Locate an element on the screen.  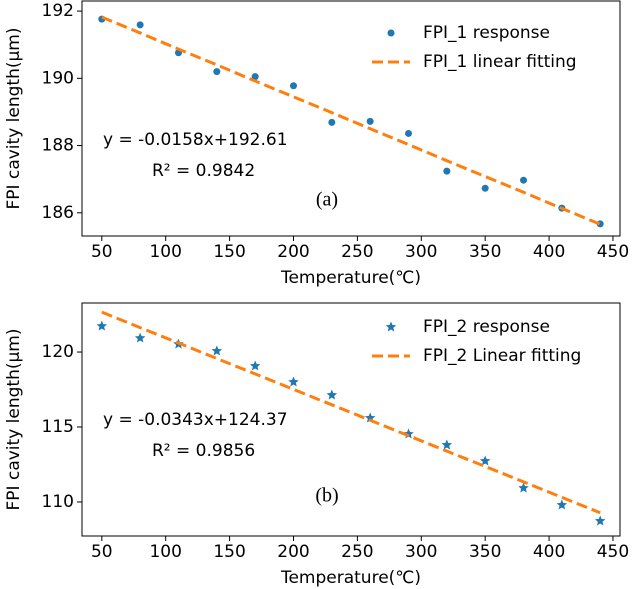
y-tick-label: 115 is located at coordinates (58, 427).